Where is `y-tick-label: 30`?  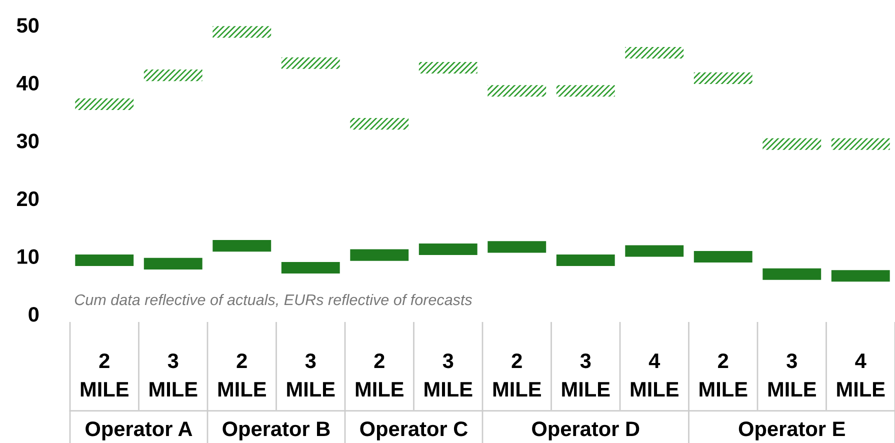
y-tick-label: 30 is located at coordinates (27, 141).